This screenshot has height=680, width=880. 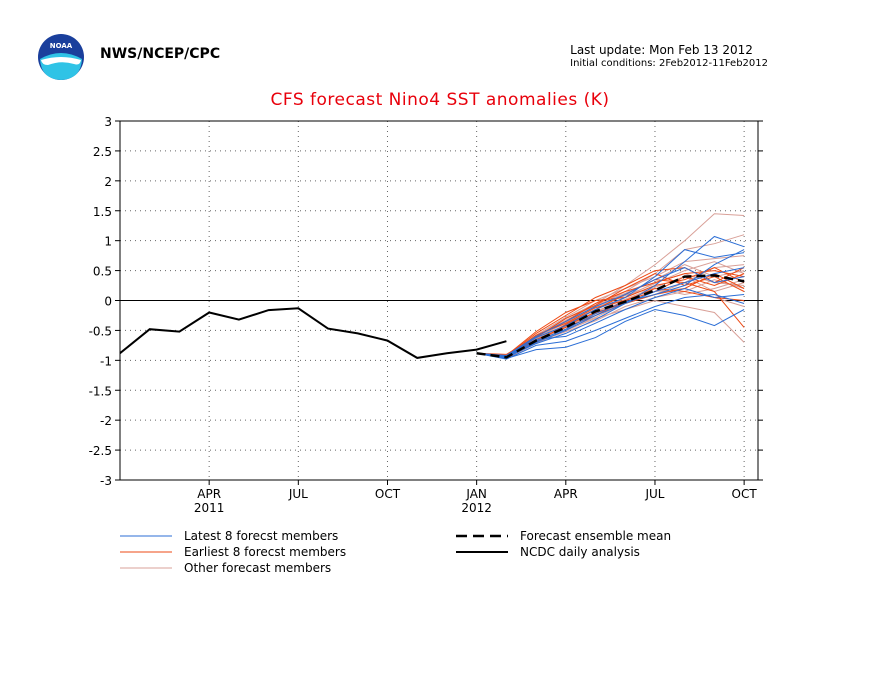 I want to click on earliest-member-line, so click(x=610, y=312).